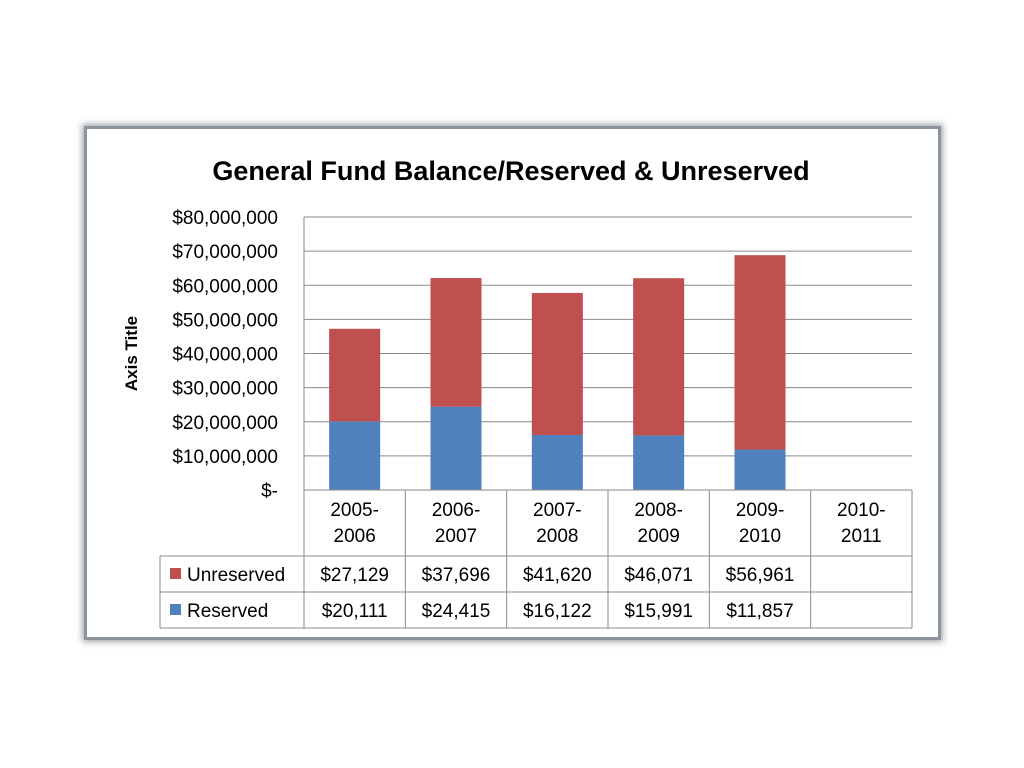 The width and height of the screenshot is (1024, 768). Describe the element at coordinates (355, 536) in the screenshot. I see `x-tick-label: 2006` at that location.